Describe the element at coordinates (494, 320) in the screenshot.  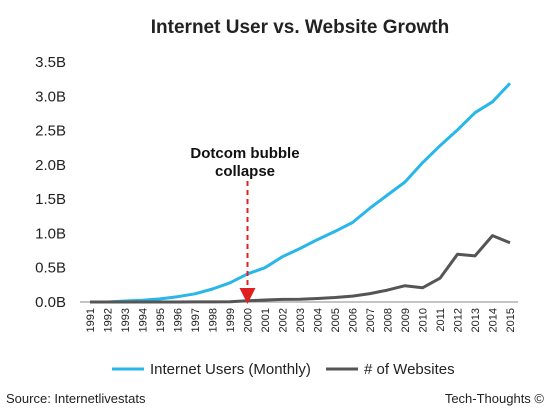
I see `x-tick-label: 2014` at that location.